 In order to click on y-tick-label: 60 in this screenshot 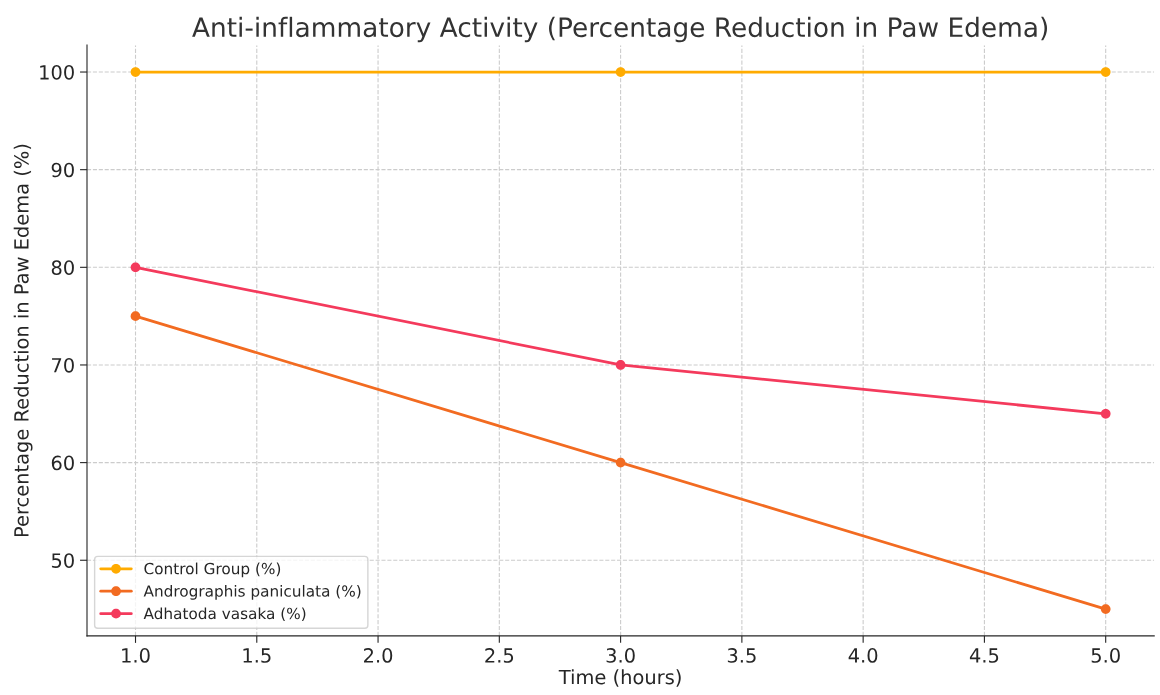, I will do `click(62, 463)`.